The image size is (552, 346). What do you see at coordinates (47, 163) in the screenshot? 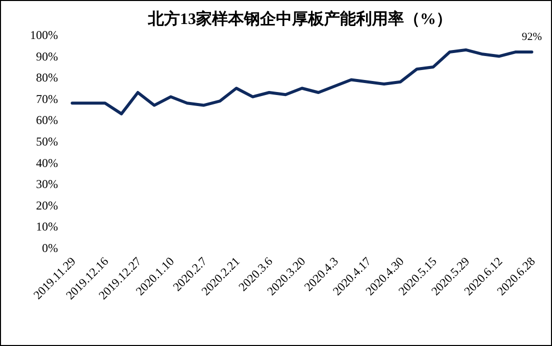
I see `y-tick-label: 40%` at bounding box center [47, 163].